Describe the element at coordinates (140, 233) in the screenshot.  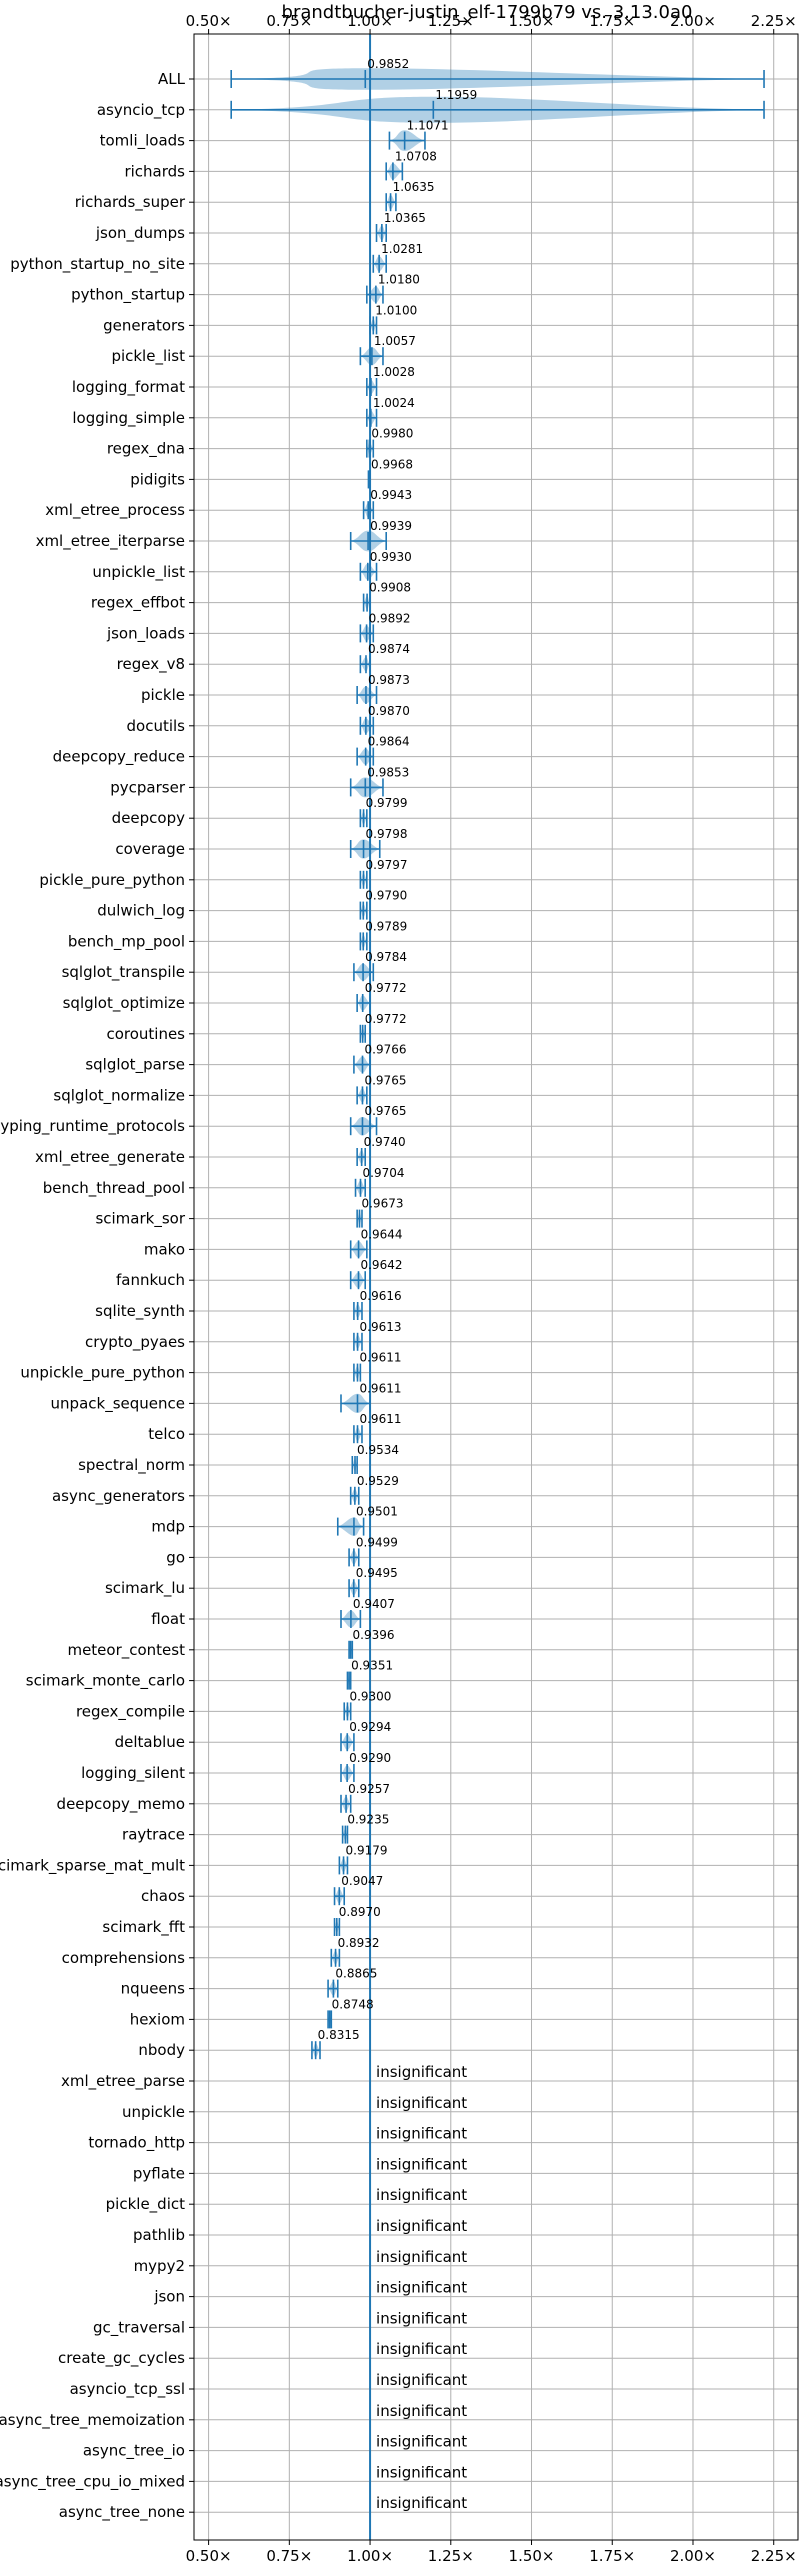
I see `row-label: json_dumps` at that location.